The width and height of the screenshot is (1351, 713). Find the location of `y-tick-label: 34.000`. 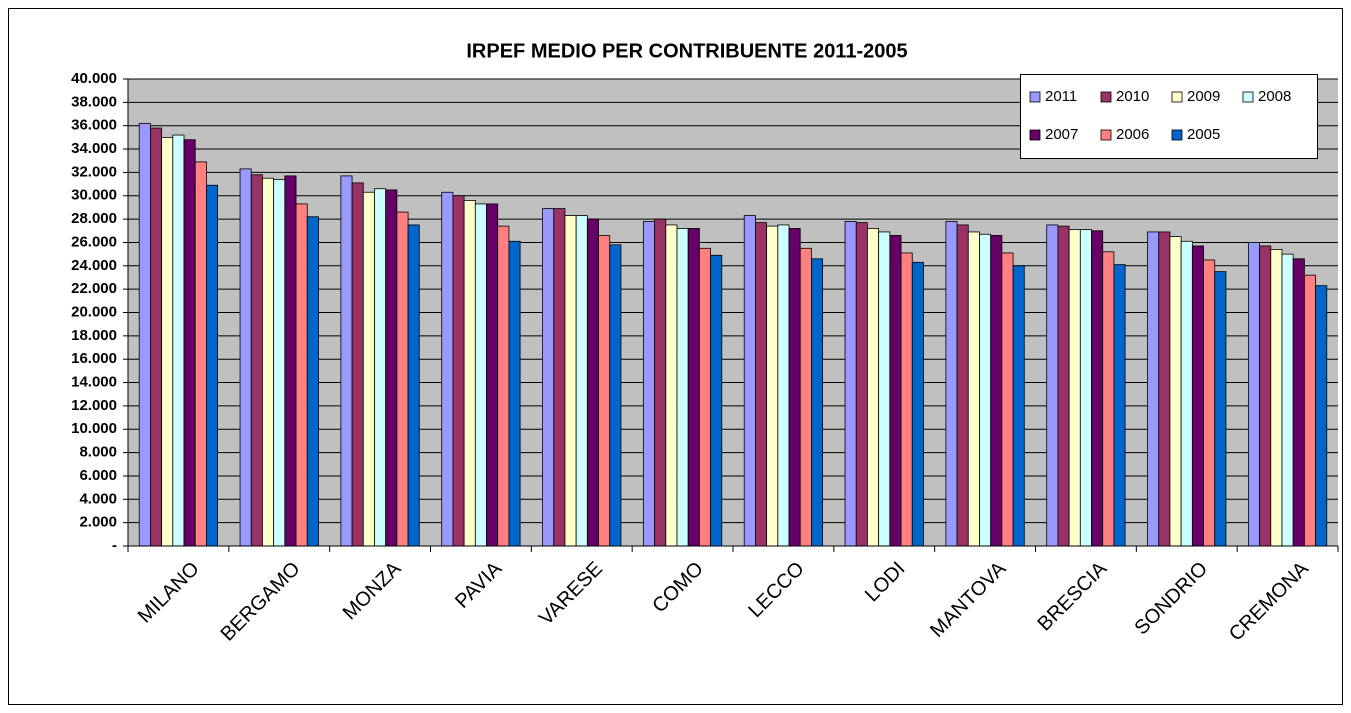

y-tick-label: 34.000 is located at coordinates (94, 148).